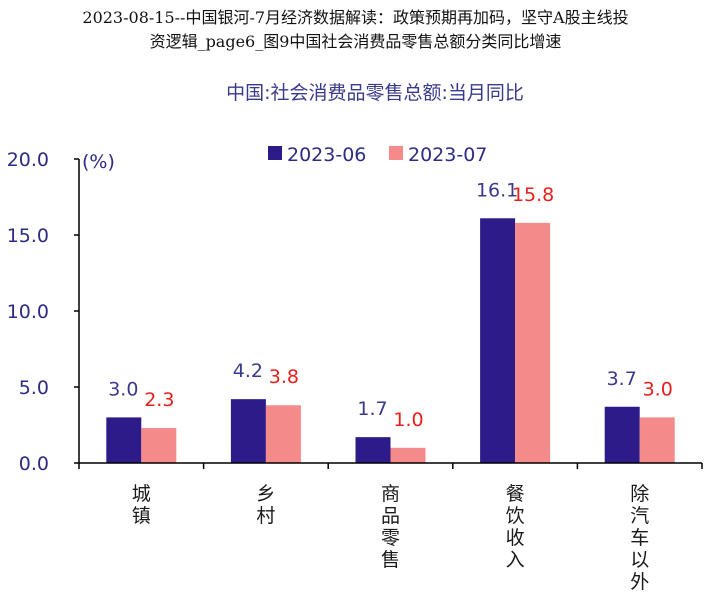 Image resolution: width=711 pixels, height=597 pixels. What do you see at coordinates (497, 190) in the screenshot?
I see `data-label-series-1: 16.1` at bounding box center [497, 190].